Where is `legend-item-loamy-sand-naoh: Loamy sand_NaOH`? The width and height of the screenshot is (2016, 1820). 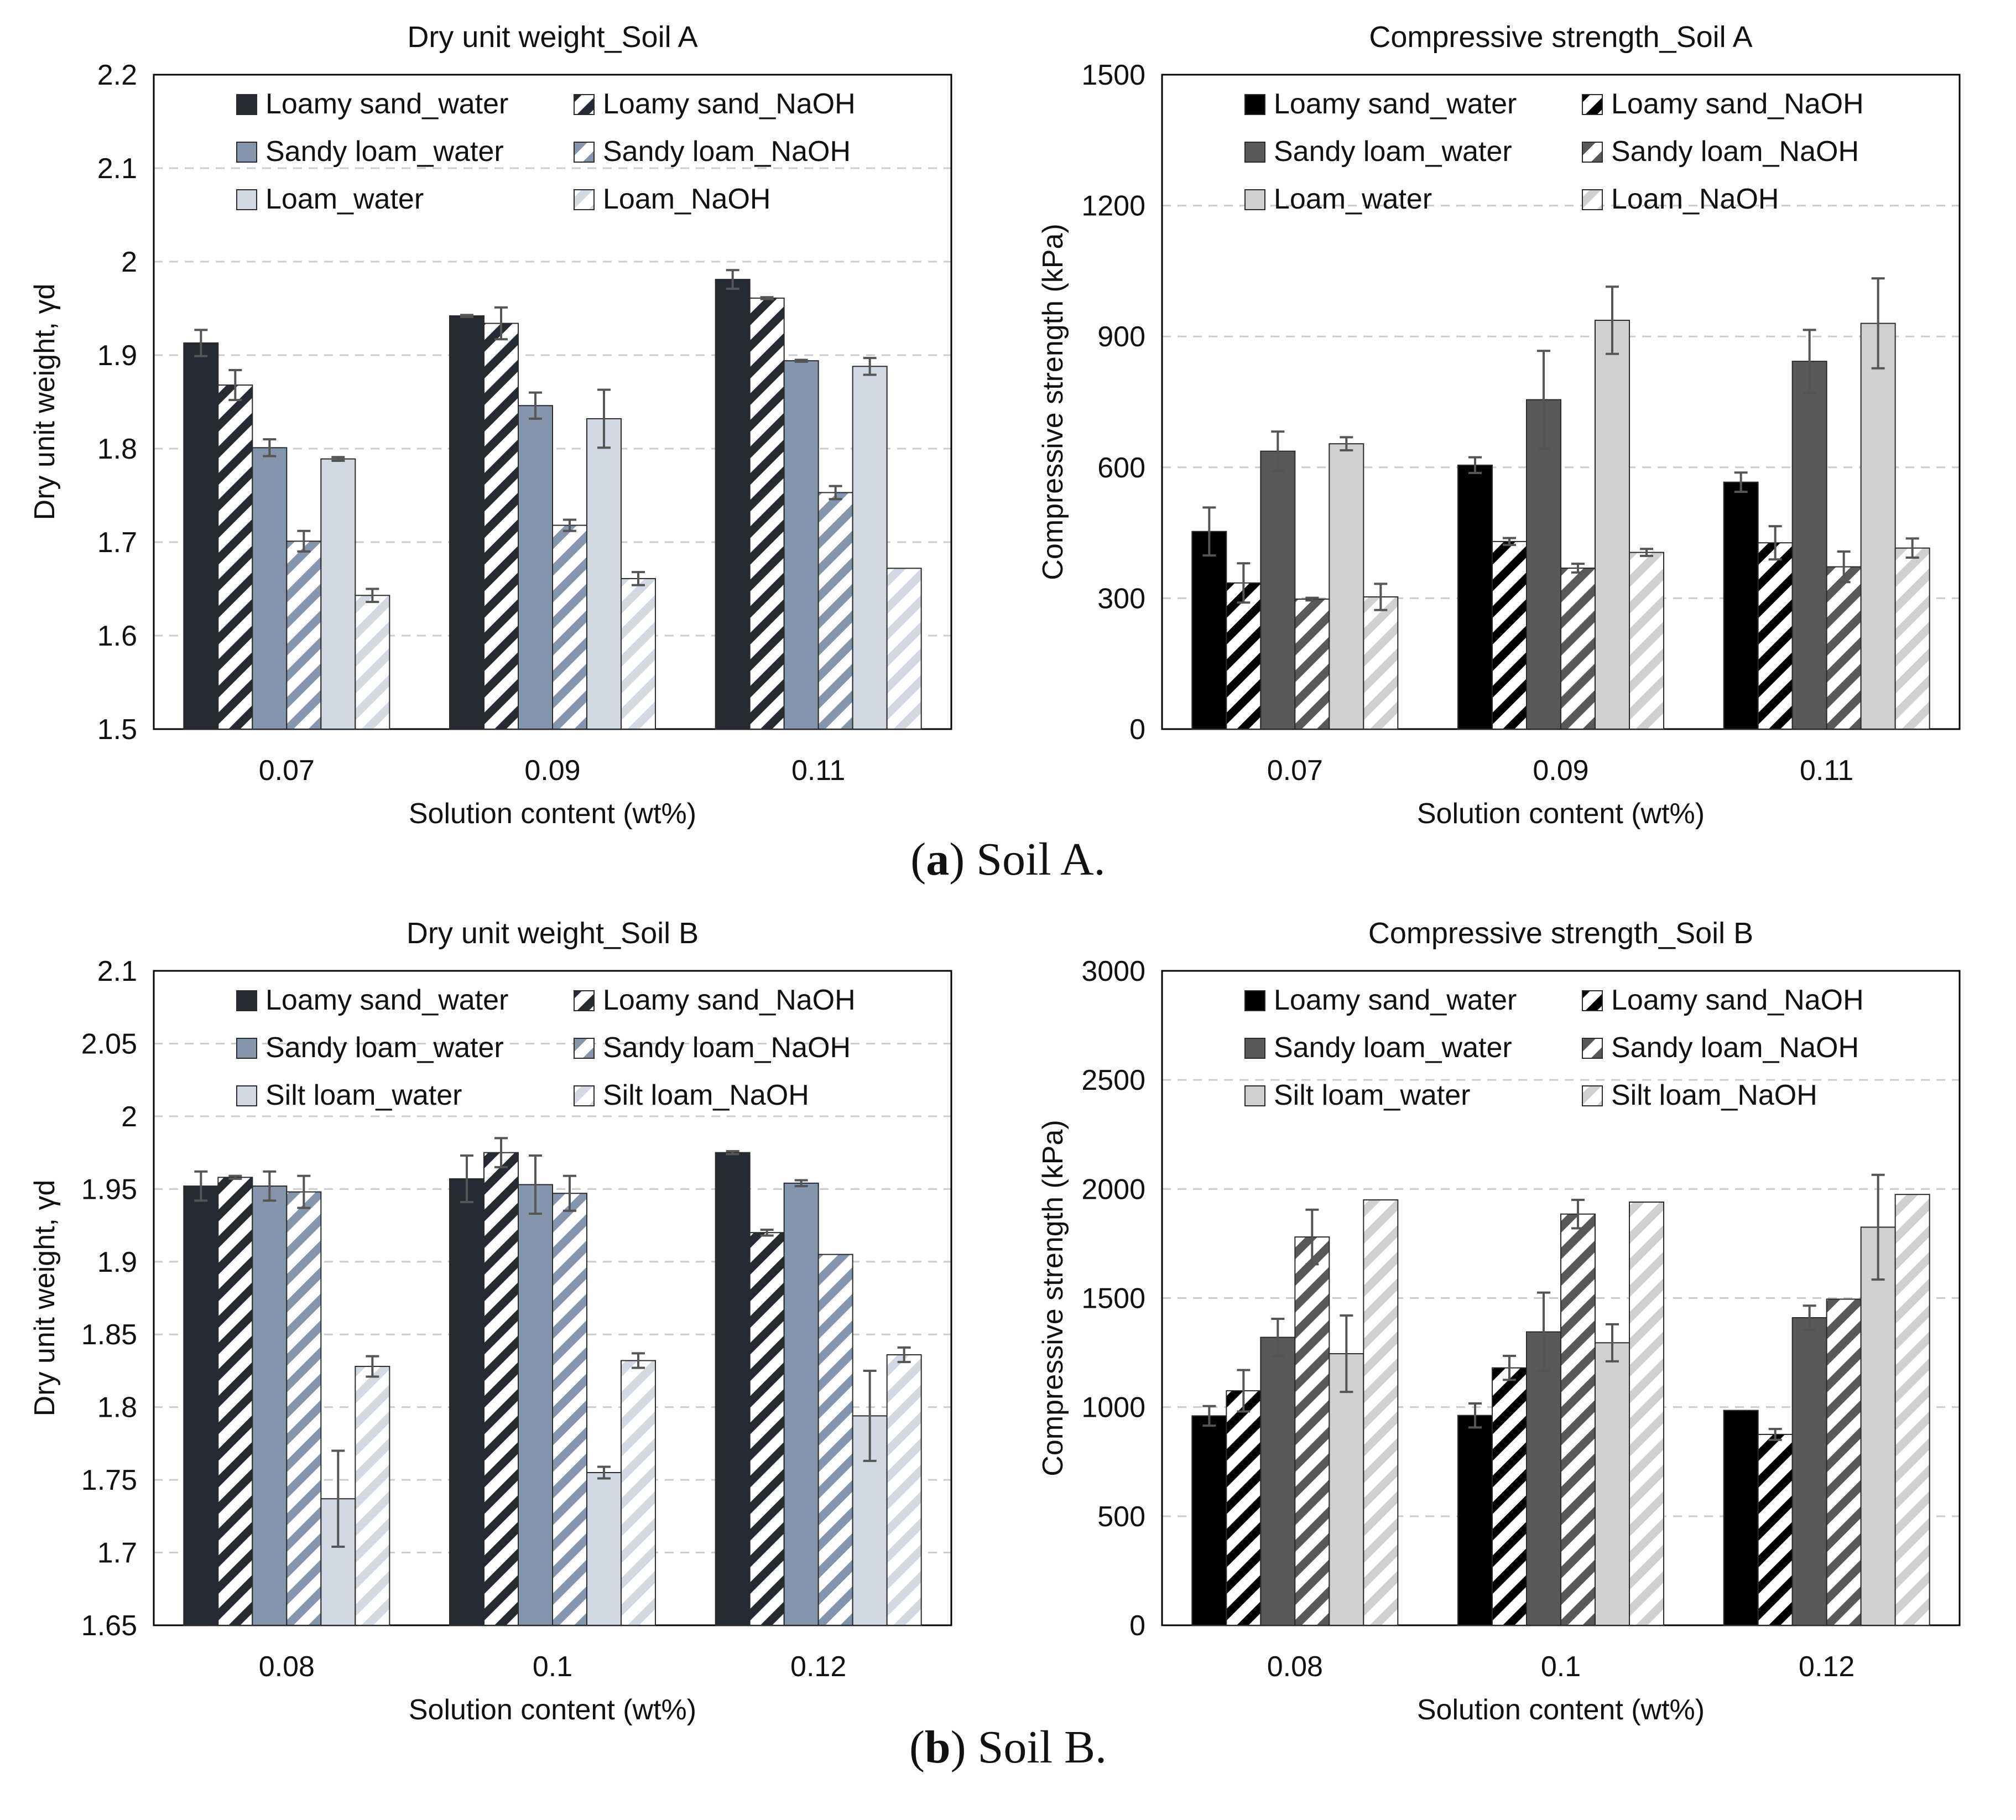
legend-item-loamy-sand-naoh: Loamy sand_NaOH is located at coordinates (715, 1000).